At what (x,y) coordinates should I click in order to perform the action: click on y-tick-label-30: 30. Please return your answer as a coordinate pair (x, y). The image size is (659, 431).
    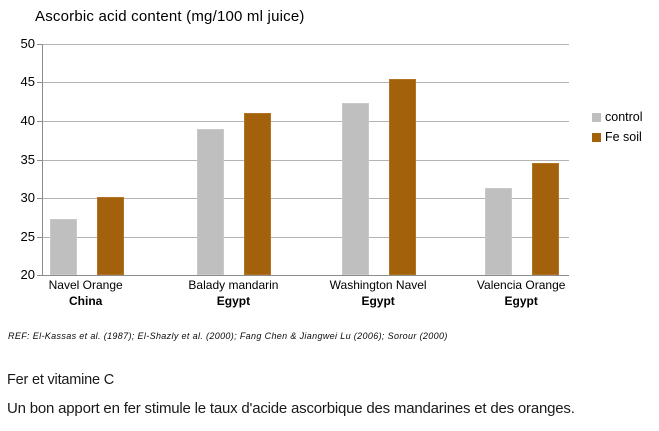
    Looking at the image, I should click on (27, 197).